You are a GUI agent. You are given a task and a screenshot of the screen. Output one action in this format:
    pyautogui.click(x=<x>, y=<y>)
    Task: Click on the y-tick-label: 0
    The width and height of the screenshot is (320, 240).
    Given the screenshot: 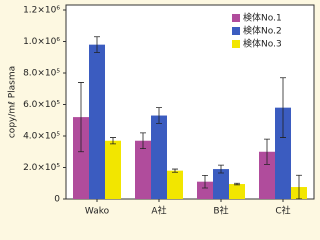 What is the action you would take?
    pyautogui.click(x=57, y=200)
    